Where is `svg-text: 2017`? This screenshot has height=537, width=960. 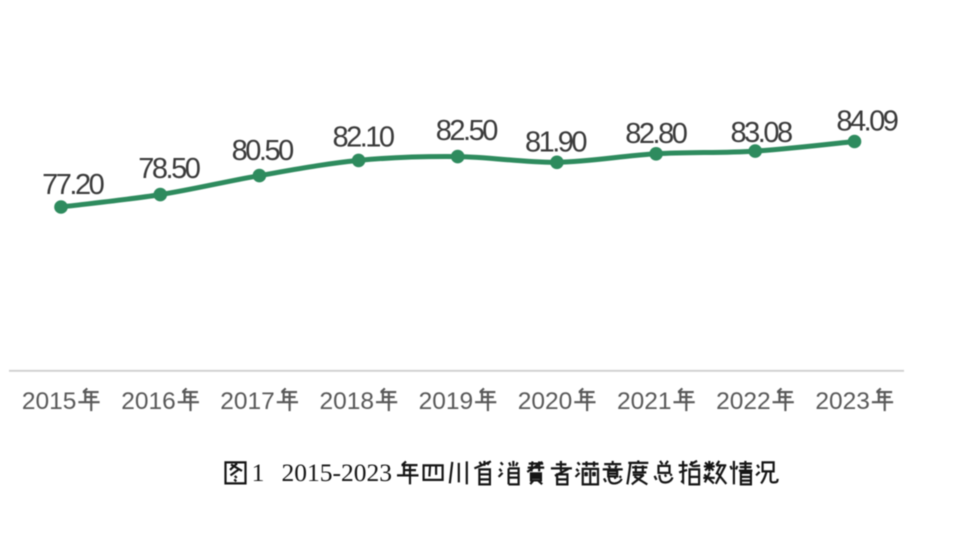 svg-text: 2017 is located at coordinates (247, 401).